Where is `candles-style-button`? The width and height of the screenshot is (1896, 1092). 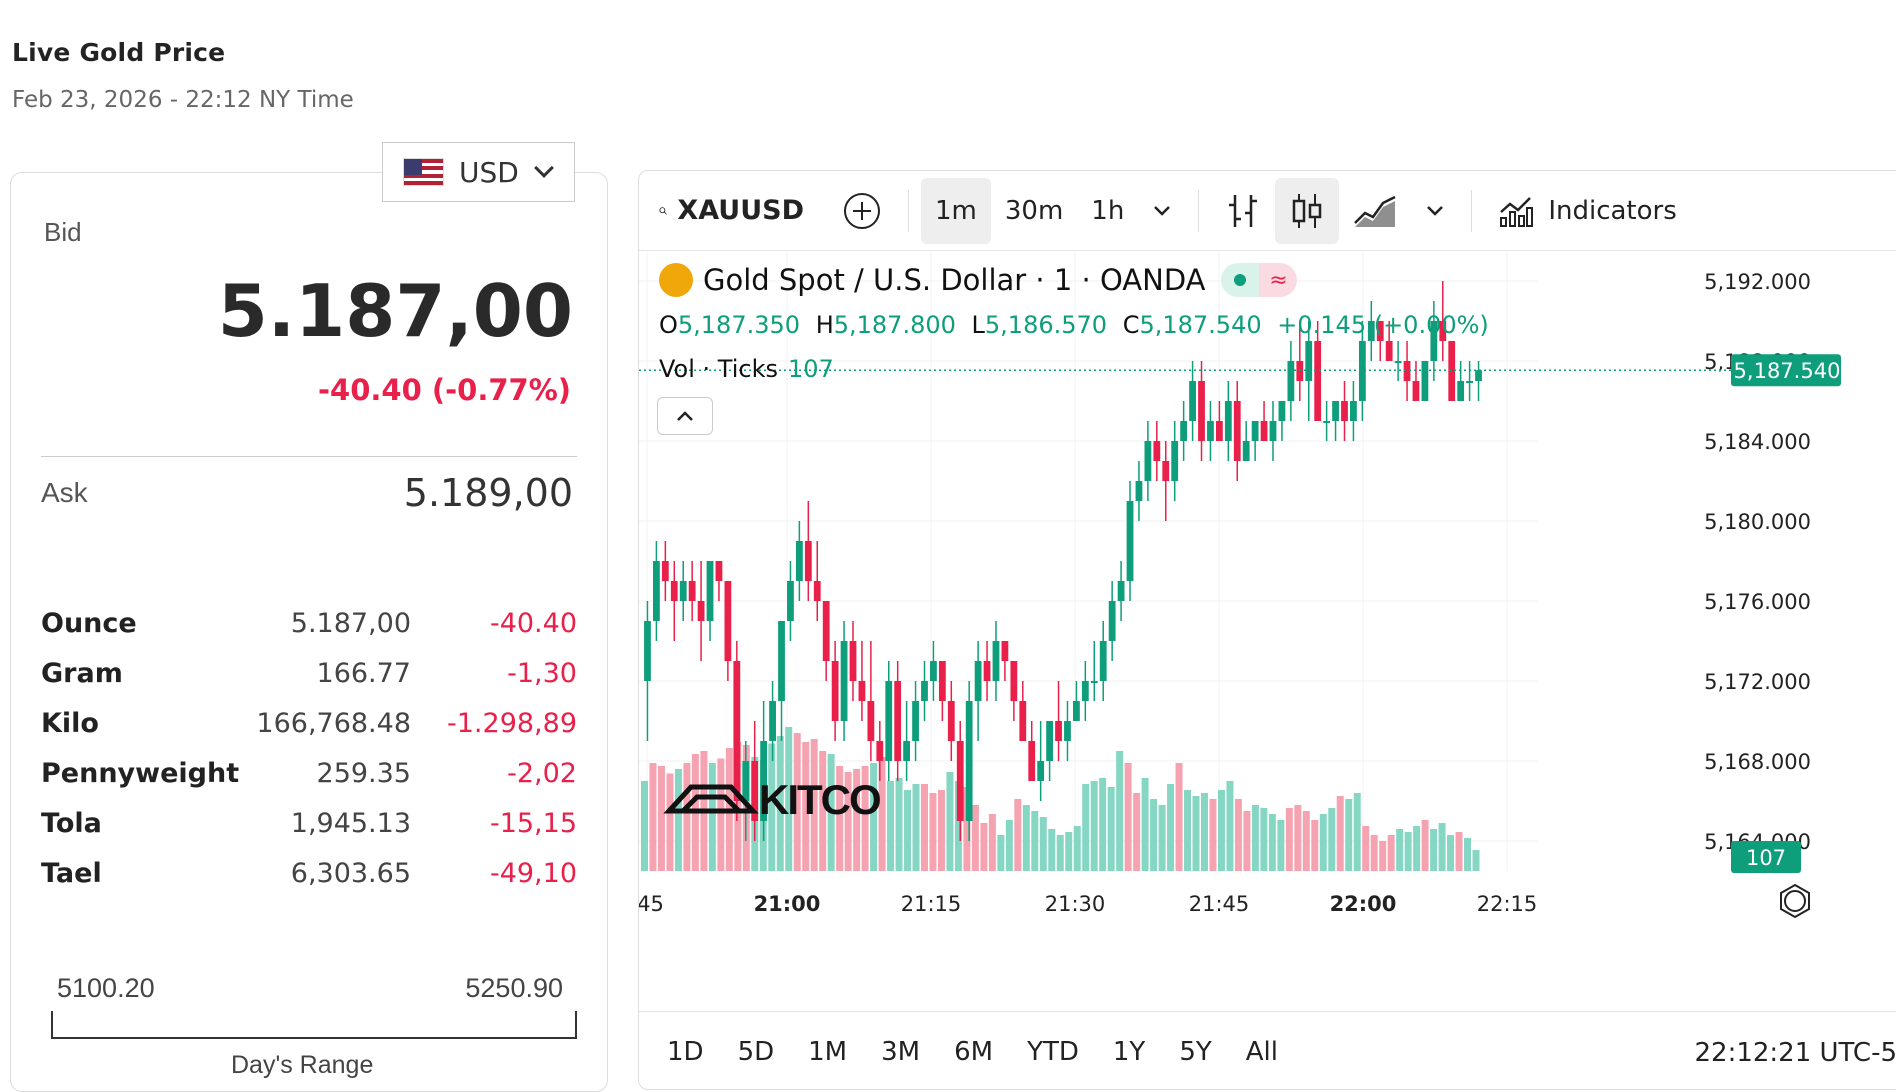 candles-style-button is located at coordinates (1307, 210).